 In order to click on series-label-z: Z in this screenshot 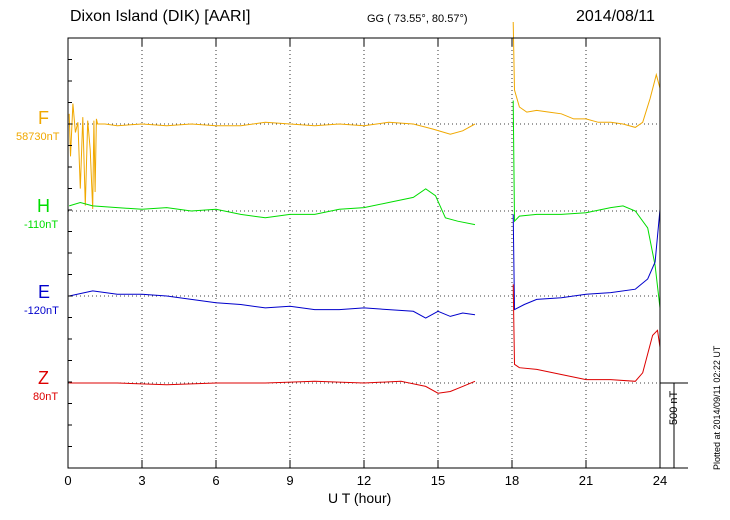, I will do `click(43, 378)`.